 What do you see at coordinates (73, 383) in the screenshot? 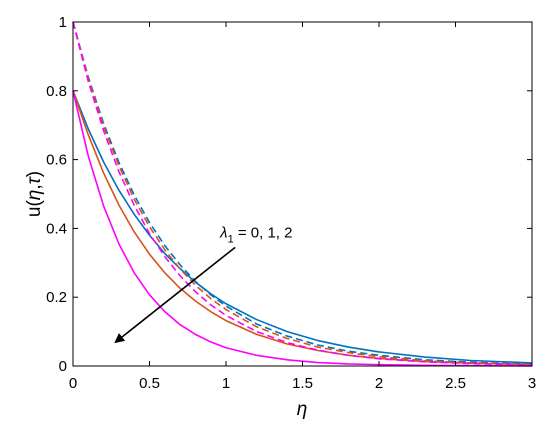
I see `x-tick-label: 0` at bounding box center [73, 383].